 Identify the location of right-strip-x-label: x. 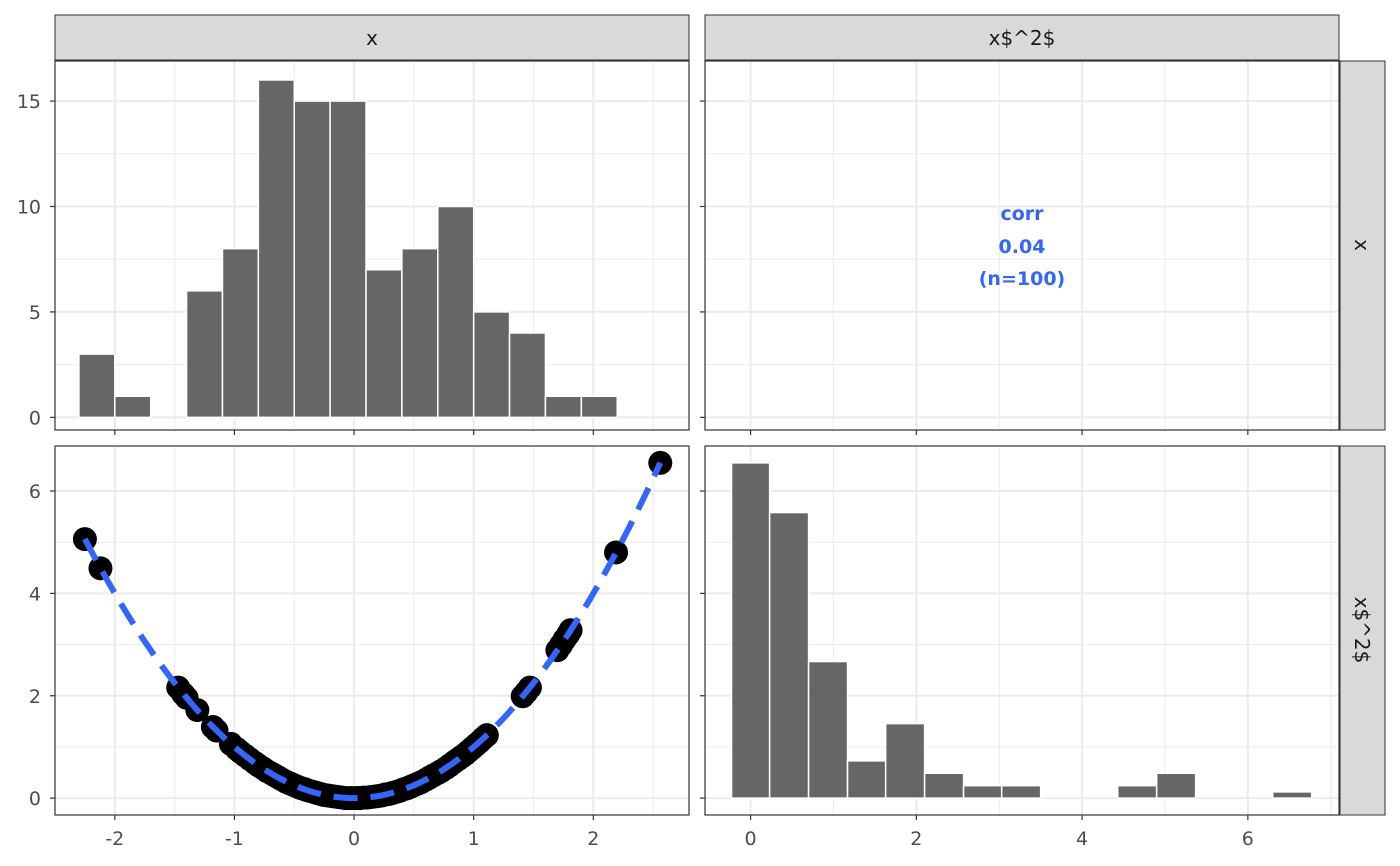
(1362, 245).